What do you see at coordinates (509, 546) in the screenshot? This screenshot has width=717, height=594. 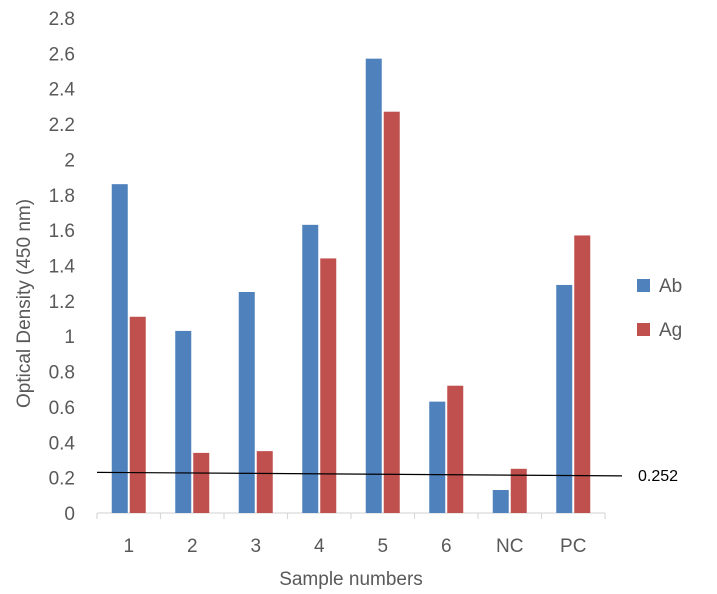 I see `x-tick-label: NC` at bounding box center [509, 546].